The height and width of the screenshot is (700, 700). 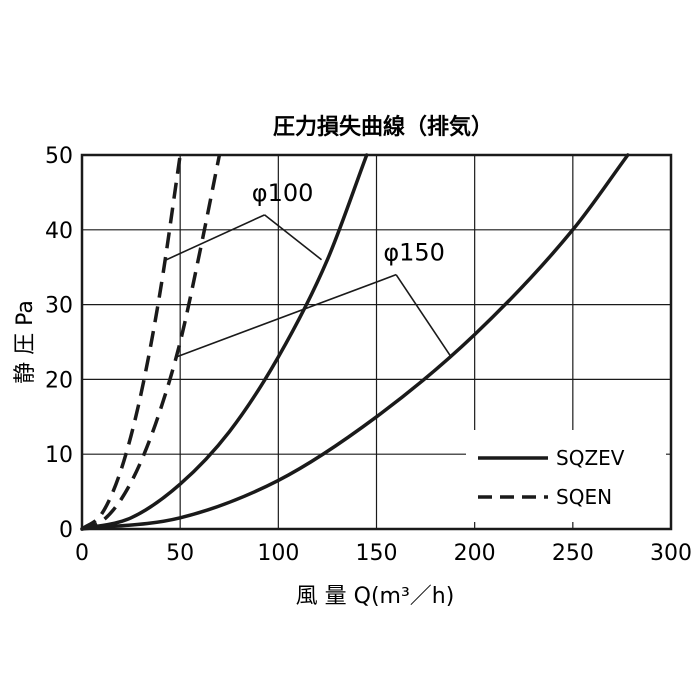 I want to click on x-tick-label: 150, so click(x=377, y=553).